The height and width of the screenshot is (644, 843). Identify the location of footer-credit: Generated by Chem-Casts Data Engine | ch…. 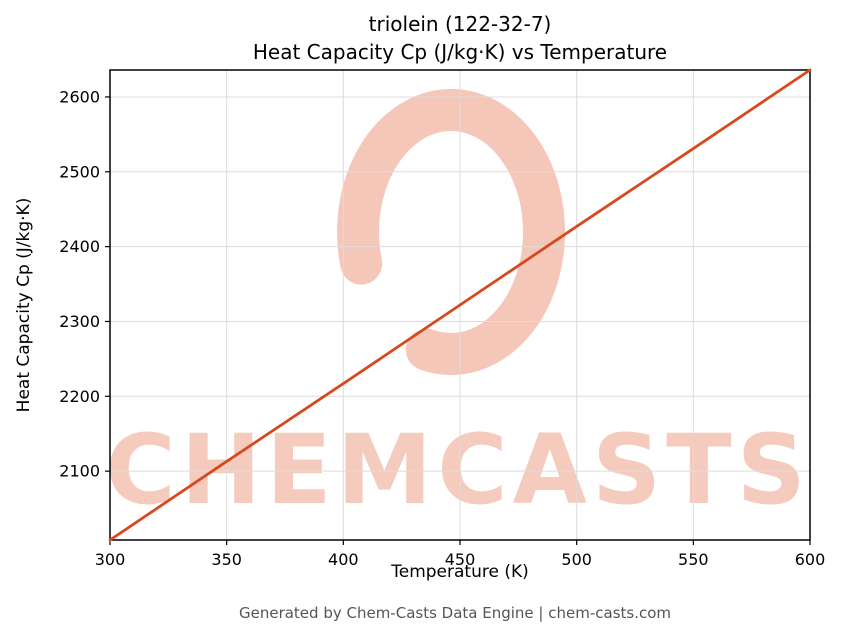
(455, 613).